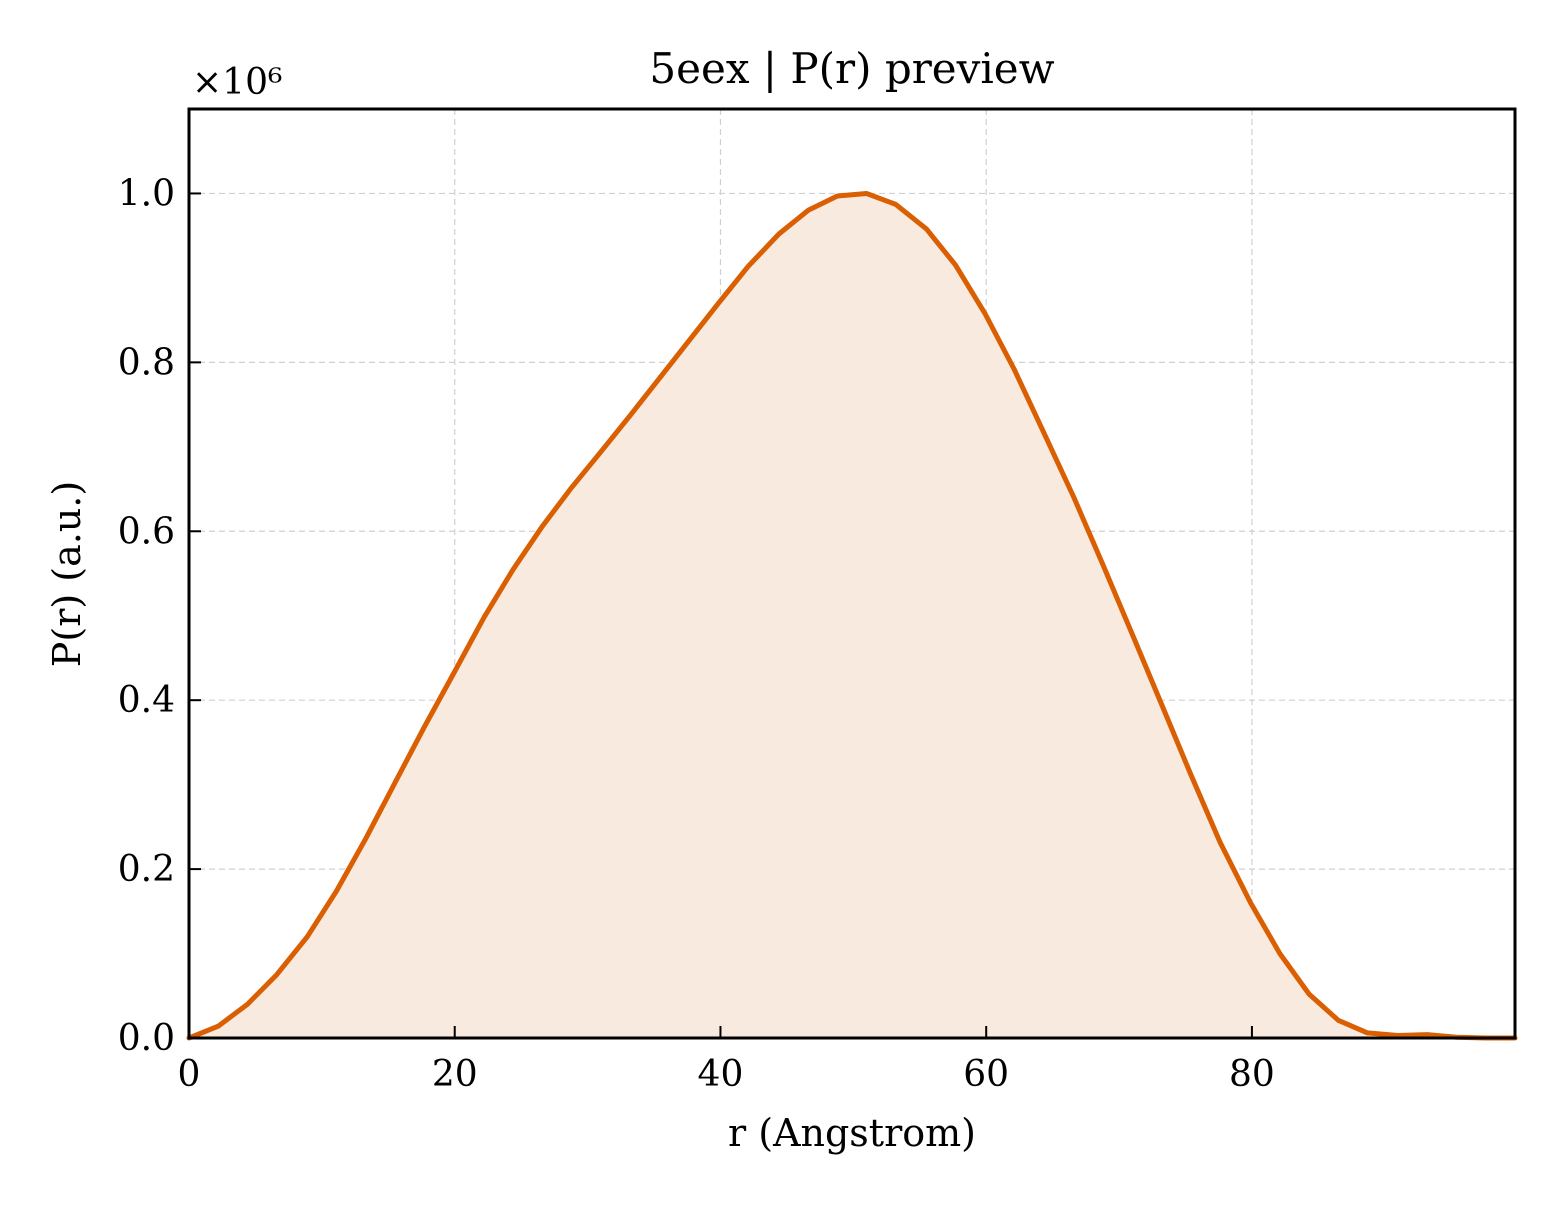 Image resolution: width=1560 pixels, height=1205 pixels. I want to click on y-axis-label: P(r) (a.u.), so click(67, 574).